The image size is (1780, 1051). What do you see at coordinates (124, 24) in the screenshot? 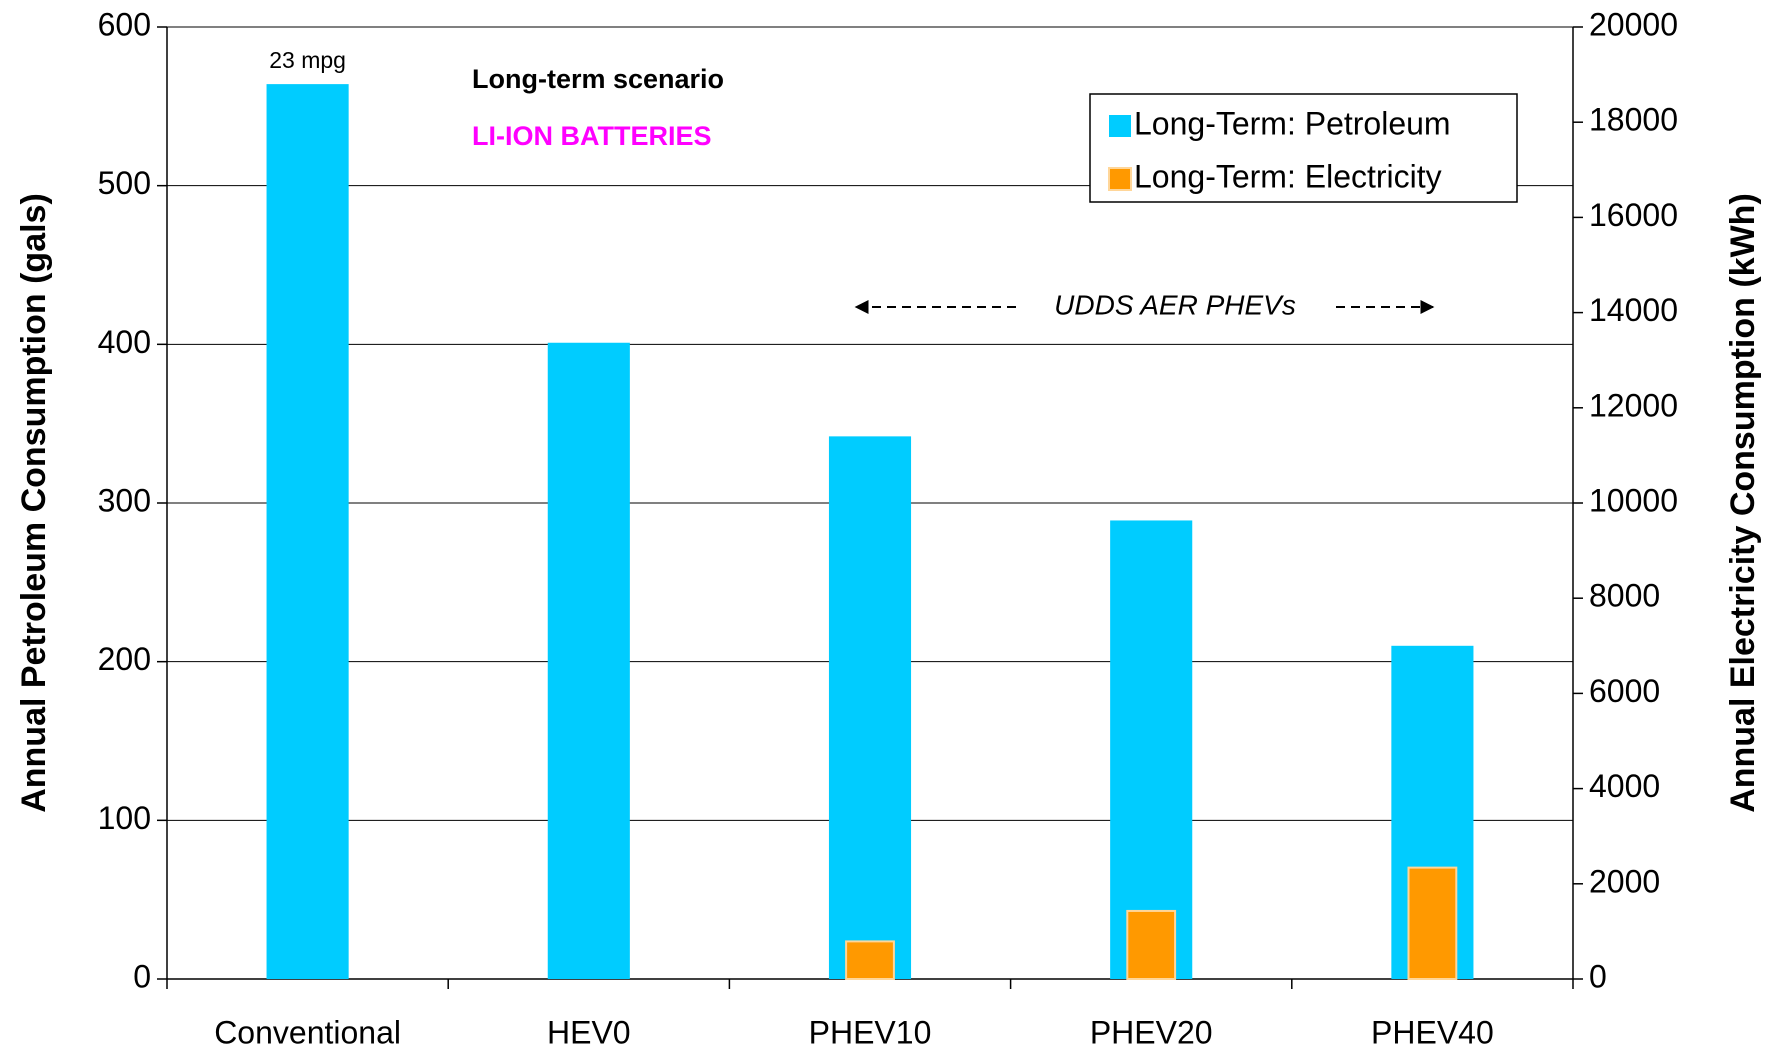
I see `y-tick-label: 600` at bounding box center [124, 24].